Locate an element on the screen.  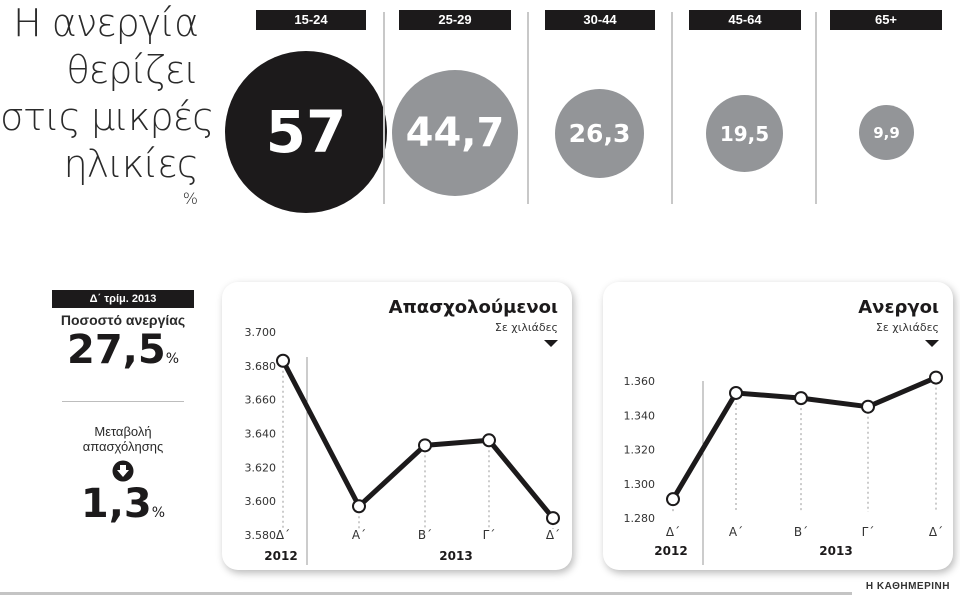
bubble-value: 9,9 is located at coordinates (886, 132).